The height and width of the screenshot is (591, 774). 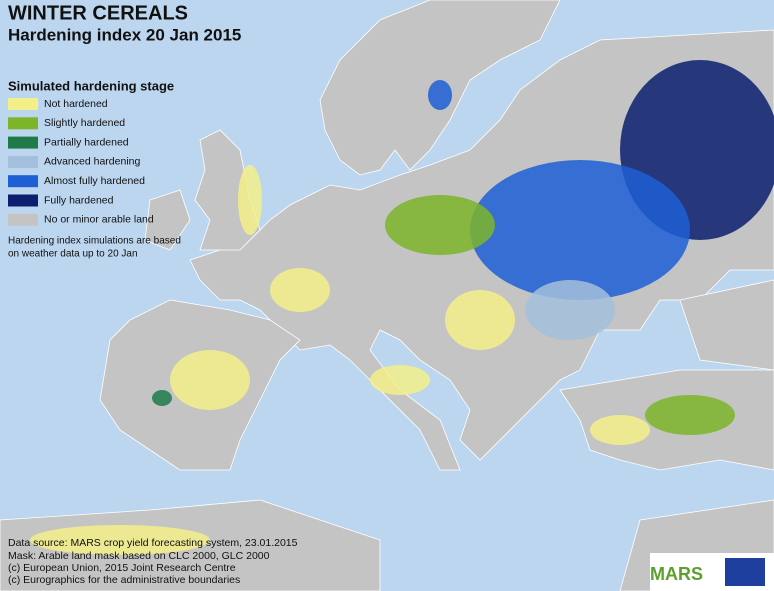 What do you see at coordinates (98, 13) in the screenshot?
I see `title: WINTER CEREALS` at bounding box center [98, 13].